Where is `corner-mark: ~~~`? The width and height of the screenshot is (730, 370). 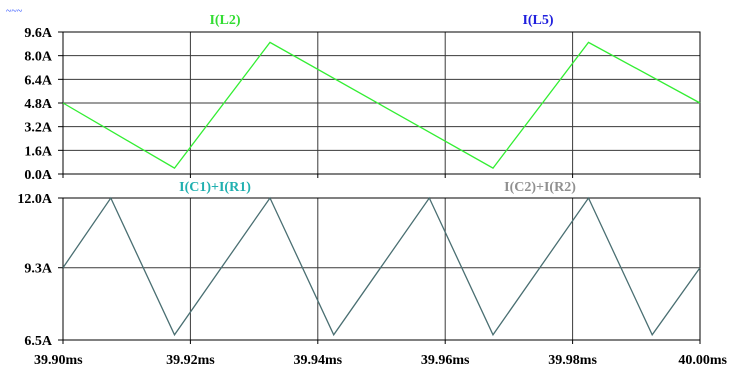
corner-mark: ~~~ is located at coordinates (14, 11).